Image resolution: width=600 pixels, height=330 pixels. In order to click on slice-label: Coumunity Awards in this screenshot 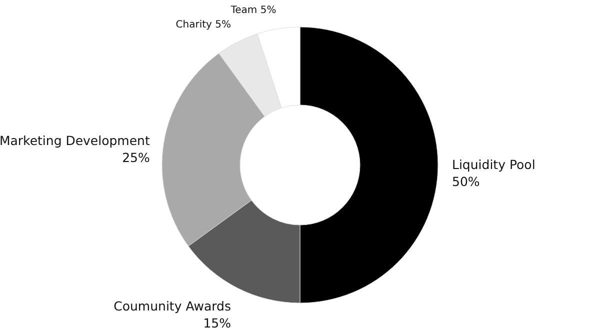, I will do `click(172, 306)`.